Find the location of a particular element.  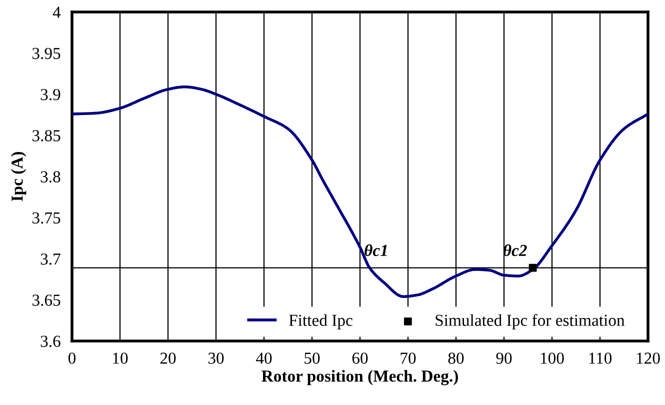

x-tick-label: 60 is located at coordinates (360, 358).